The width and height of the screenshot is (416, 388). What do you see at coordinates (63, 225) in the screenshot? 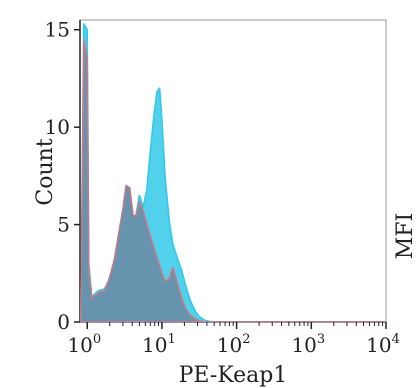
I see `y-tick-label: 5` at bounding box center [63, 225].